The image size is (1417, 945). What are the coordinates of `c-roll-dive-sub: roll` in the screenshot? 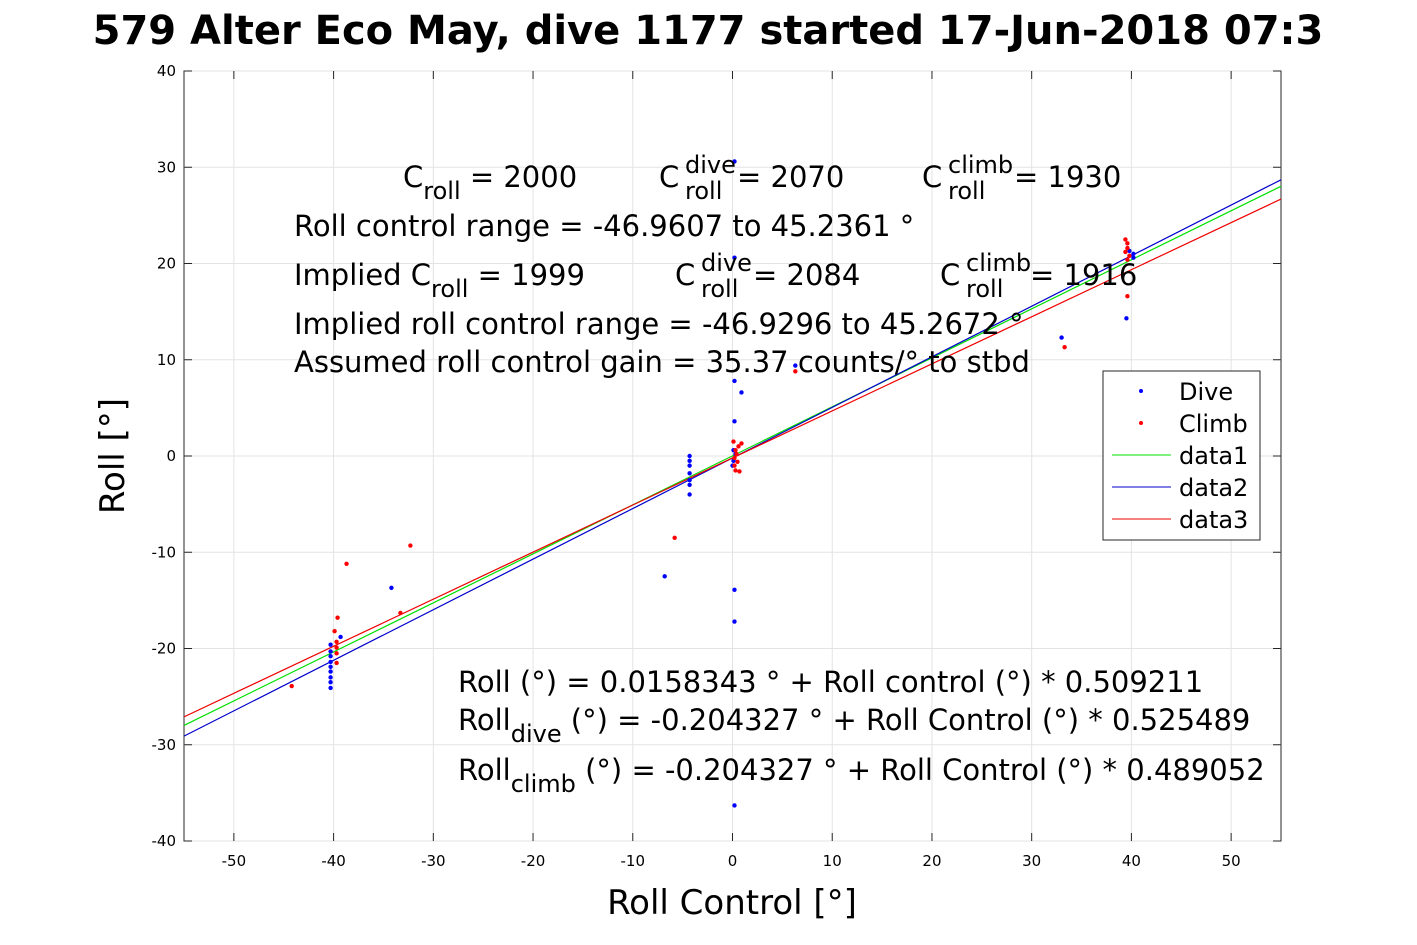 It's located at (703, 191).